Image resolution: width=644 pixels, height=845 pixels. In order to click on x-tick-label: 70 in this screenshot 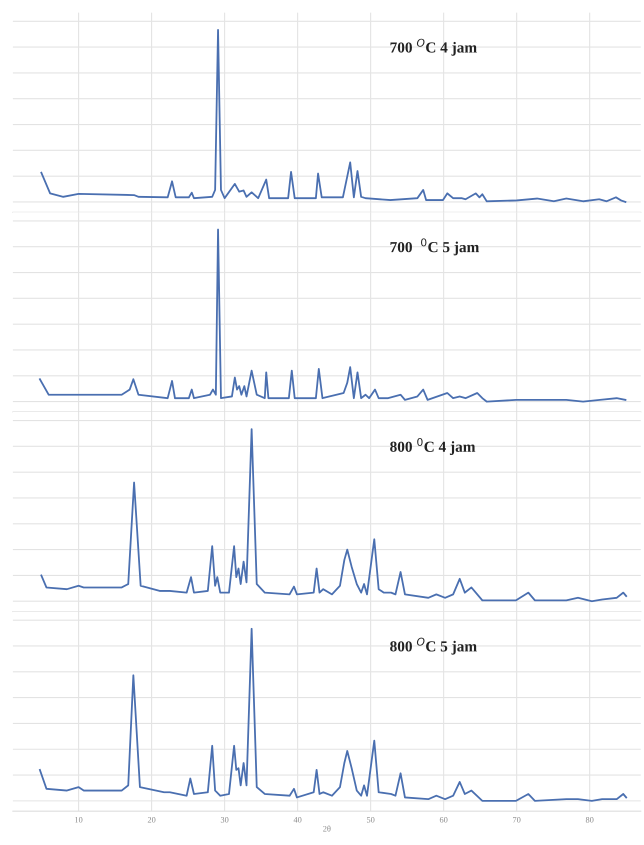, I will do `click(517, 819)`.